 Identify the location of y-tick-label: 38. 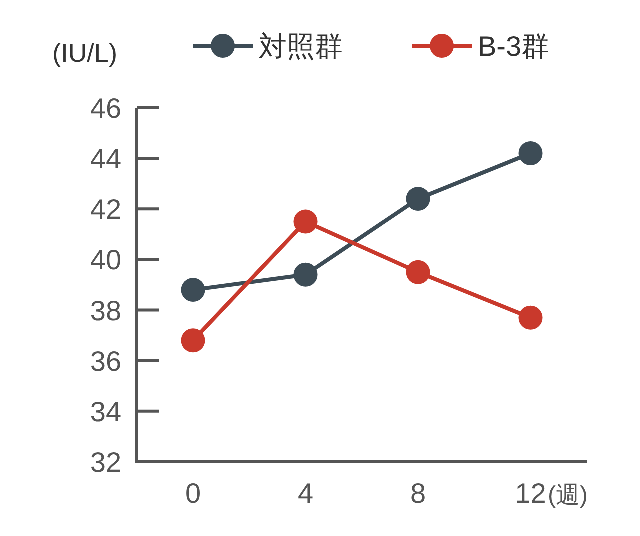
(106, 310).